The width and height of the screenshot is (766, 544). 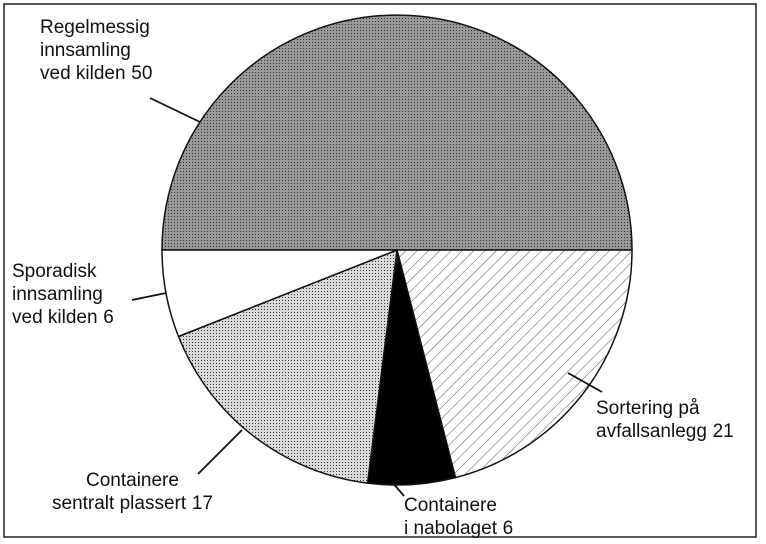 I want to click on category-label: Sortering på avfallsanlegg, so click(x=651, y=420).